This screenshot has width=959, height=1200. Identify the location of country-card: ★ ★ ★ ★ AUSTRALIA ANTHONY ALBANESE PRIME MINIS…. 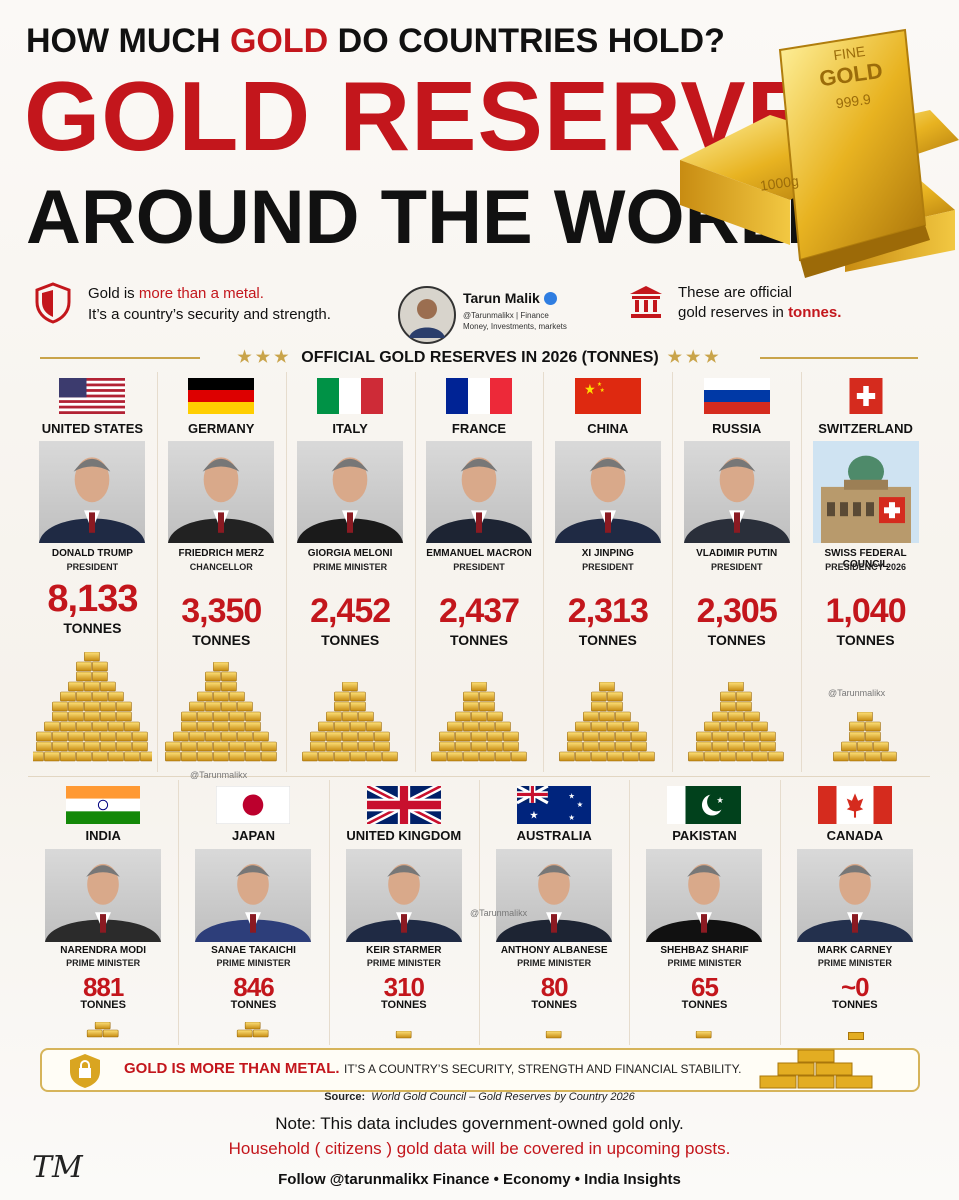
(555, 912).